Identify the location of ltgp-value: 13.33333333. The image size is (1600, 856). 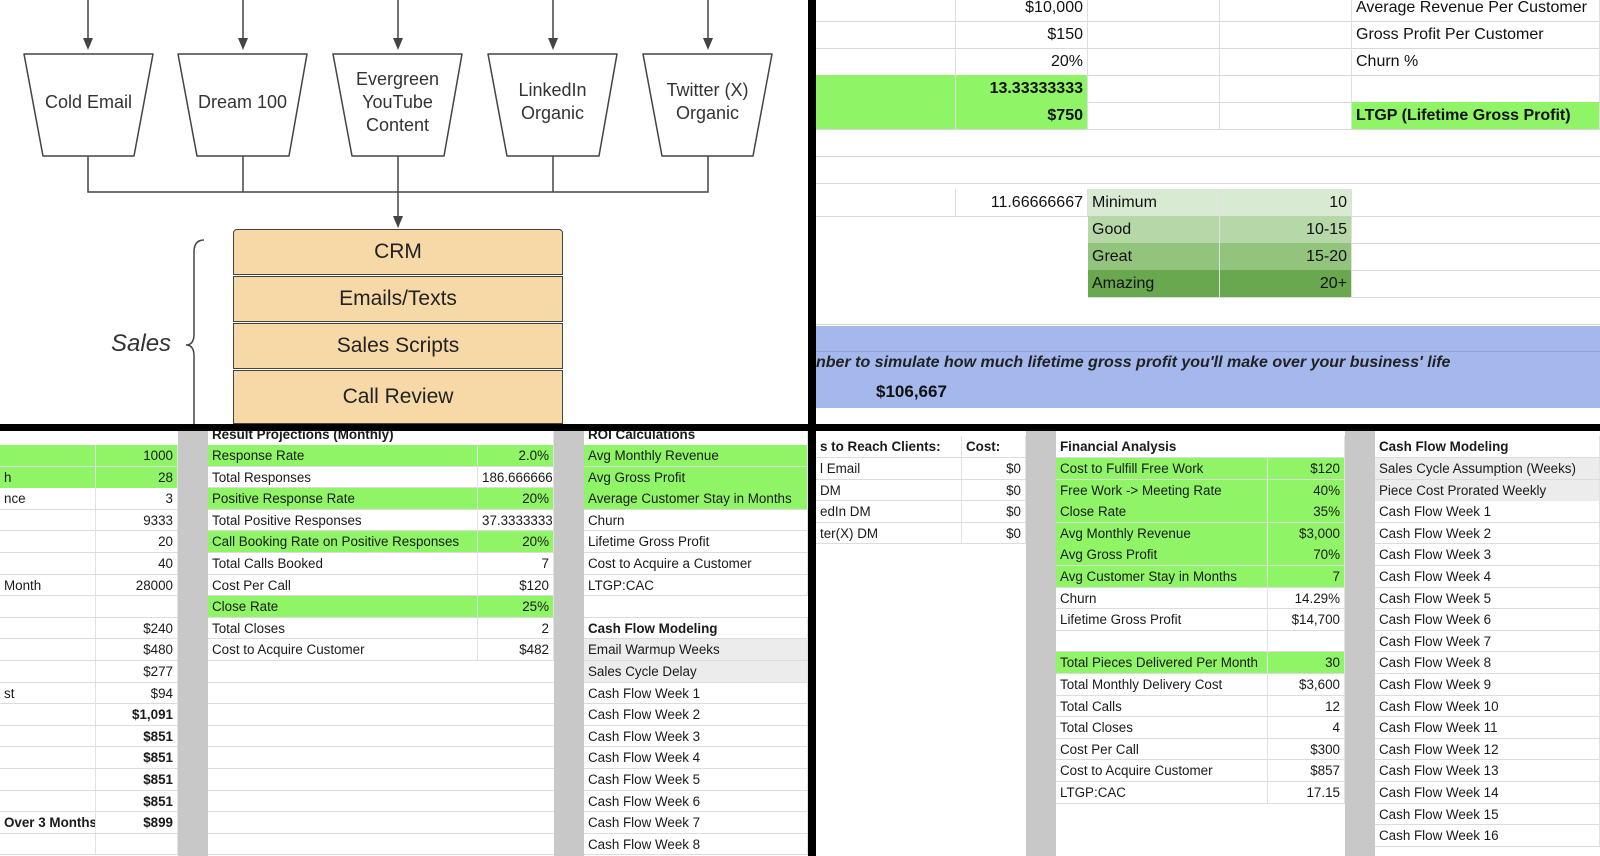
(1022, 88).